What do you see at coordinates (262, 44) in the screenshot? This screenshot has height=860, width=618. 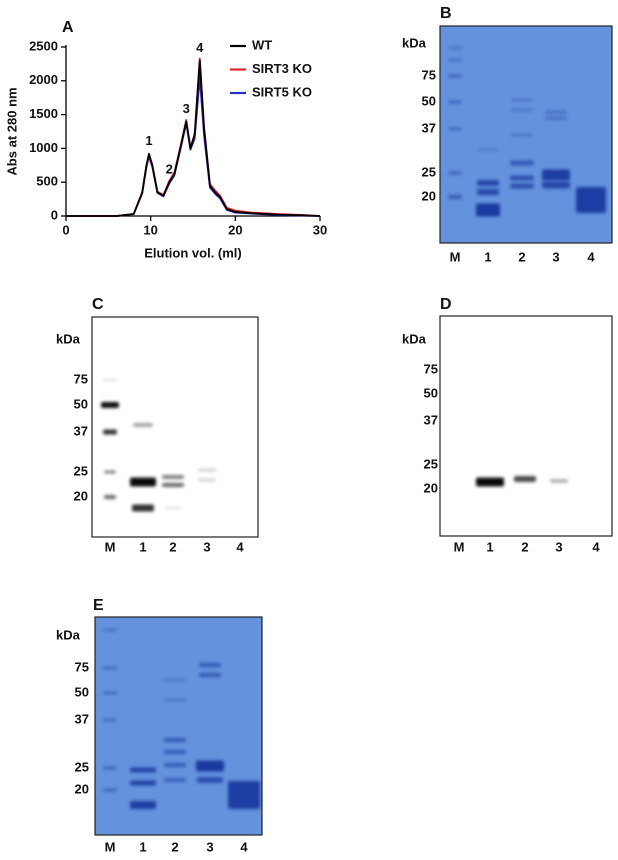 I see `legend-label: WT` at bounding box center [262, 44].